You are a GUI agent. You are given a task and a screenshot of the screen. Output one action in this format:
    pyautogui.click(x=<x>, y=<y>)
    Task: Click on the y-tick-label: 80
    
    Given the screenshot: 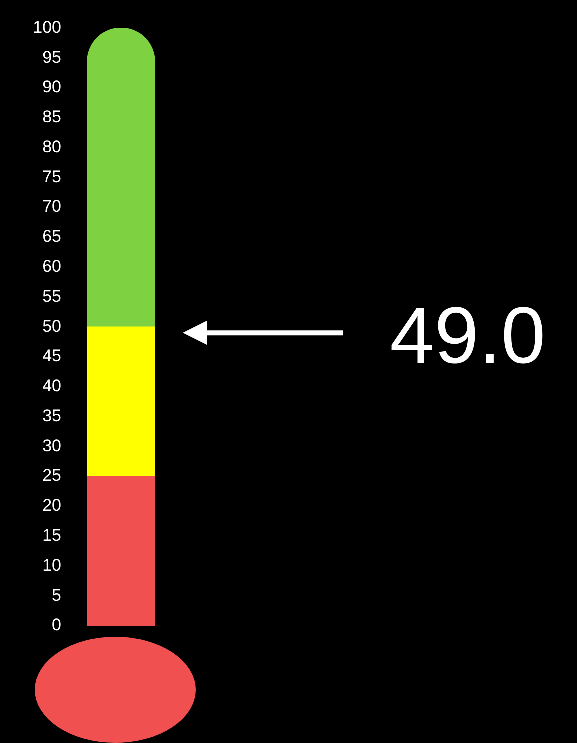 What is the action you would take?
    pyautogui.click(x=52, y=146)
    